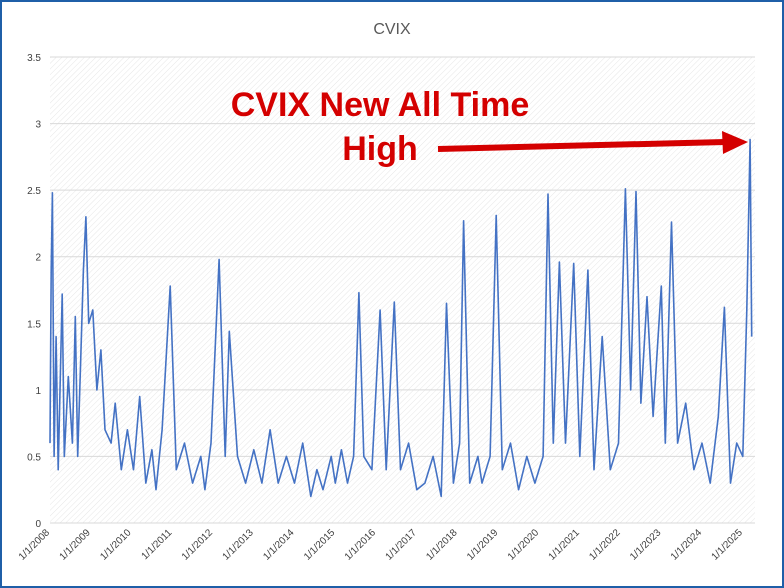 The width and height of the screenshot is (784, 588). I want to click on x-tick-label: 1/1/2013, so click(239, 545).